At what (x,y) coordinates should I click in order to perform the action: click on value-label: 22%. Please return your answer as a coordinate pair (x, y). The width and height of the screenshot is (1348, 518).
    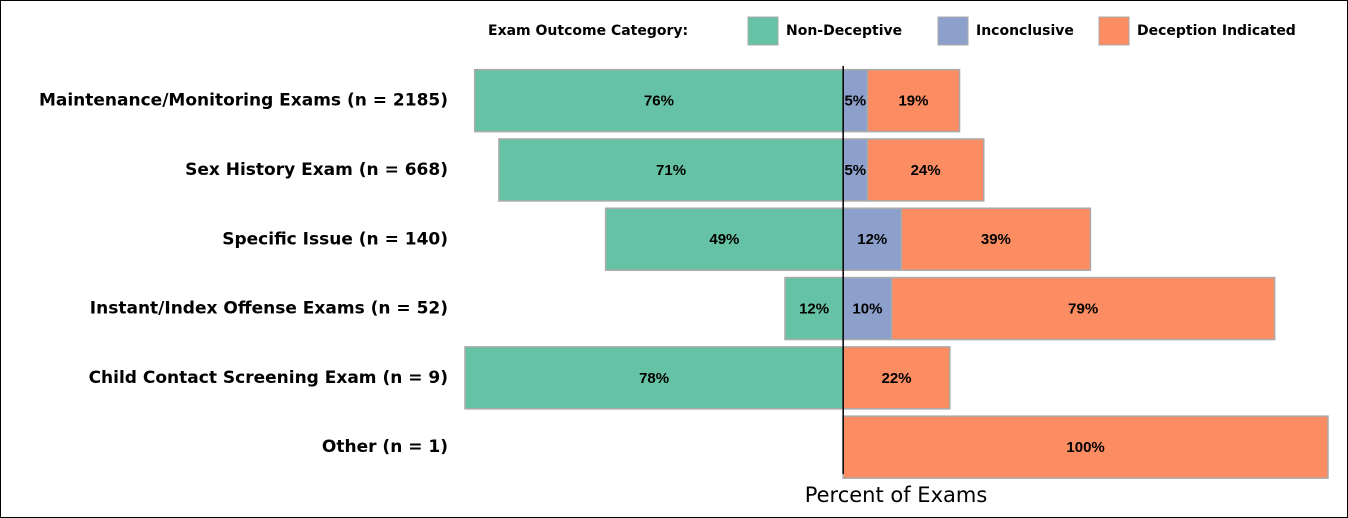
    Looking at the image, I should click on (896, 378).